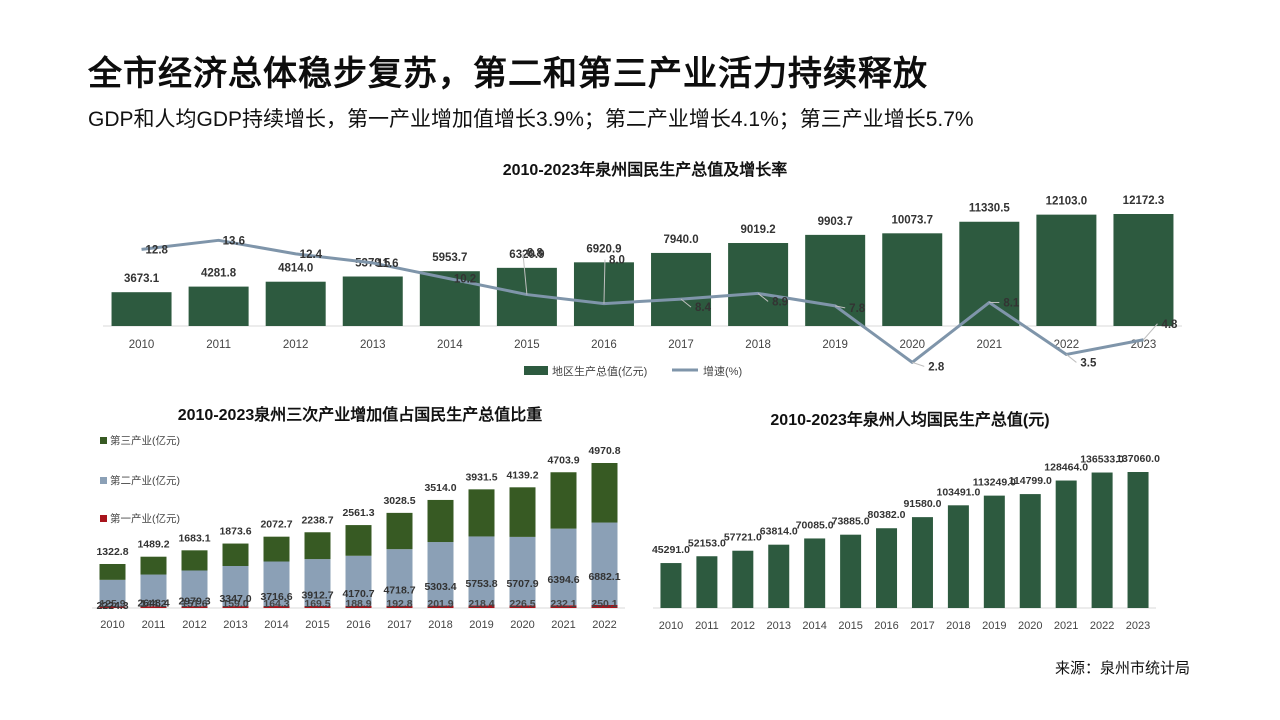 Image resolution: width=1280 pixels, height=720 pixels. What do you see at coordinates (440, 625) in the screenshot?
I see `industry-x-tick: 2018` at bounding box center [440, 625].